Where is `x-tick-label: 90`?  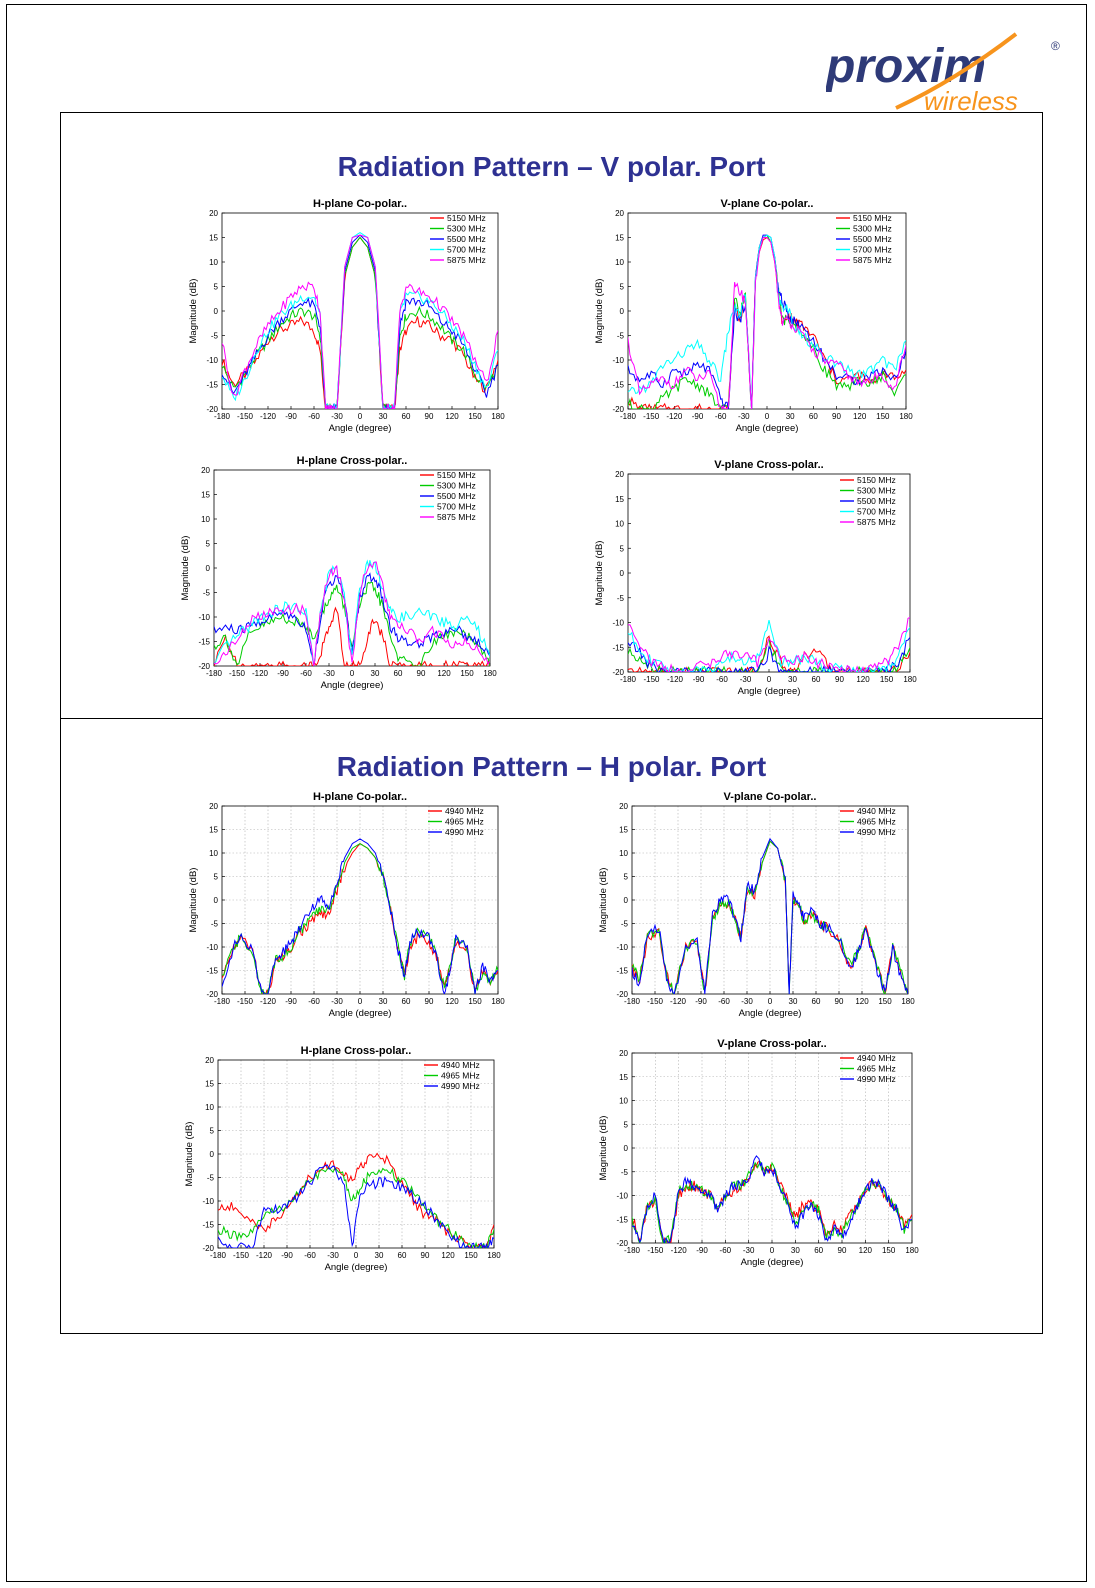
x-tick-label: 90 is located at coordinates (429, 1001).